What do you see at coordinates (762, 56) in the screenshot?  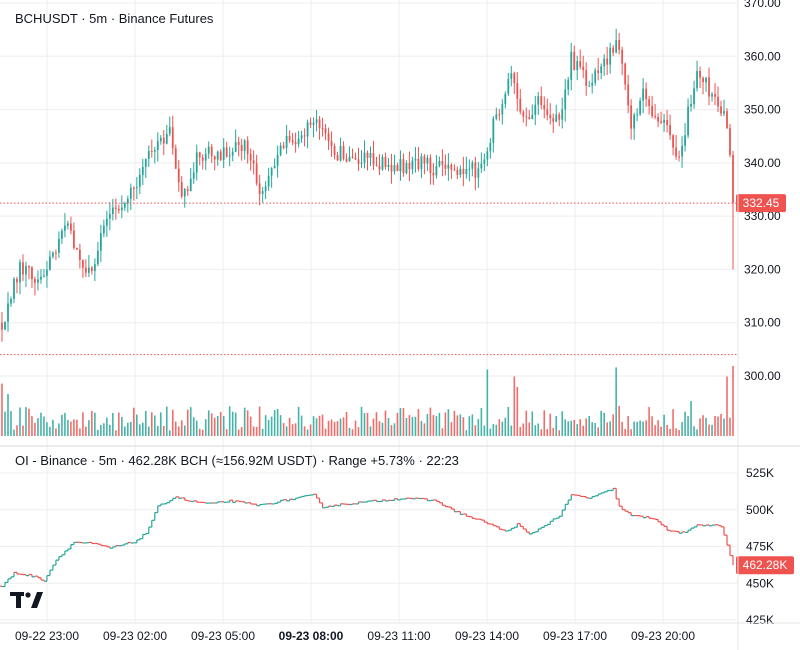 I see `price-tick-label: 360.00` at bounding box center [762, 56].